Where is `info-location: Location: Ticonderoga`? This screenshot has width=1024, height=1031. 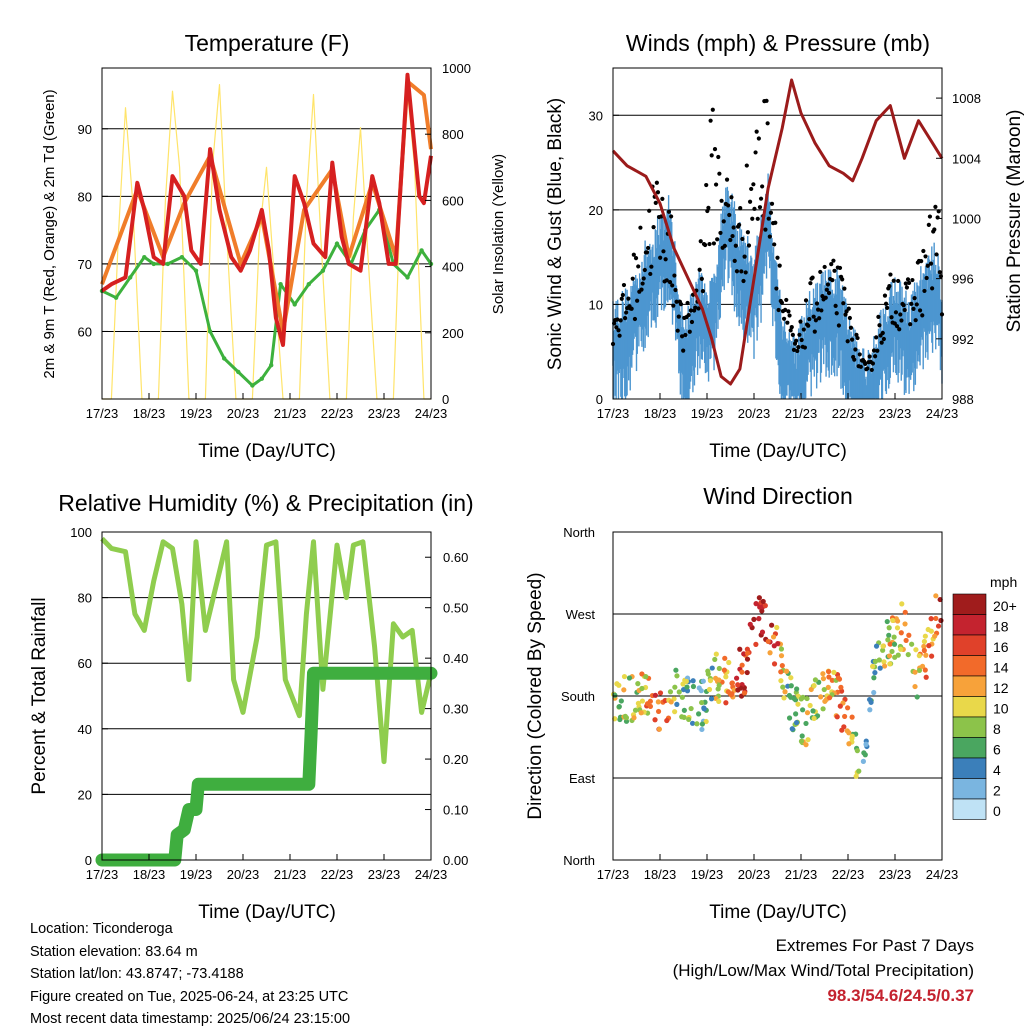 info-location: Location: Ticonderoga is located at coordinates (101, 929).